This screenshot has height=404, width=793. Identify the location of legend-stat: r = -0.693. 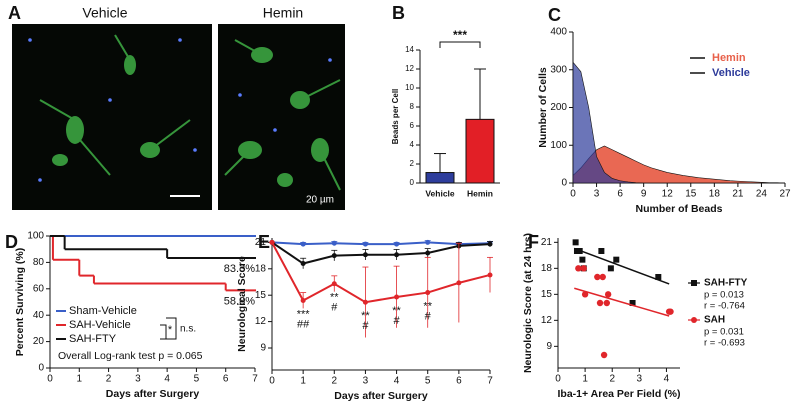
(724, 343).